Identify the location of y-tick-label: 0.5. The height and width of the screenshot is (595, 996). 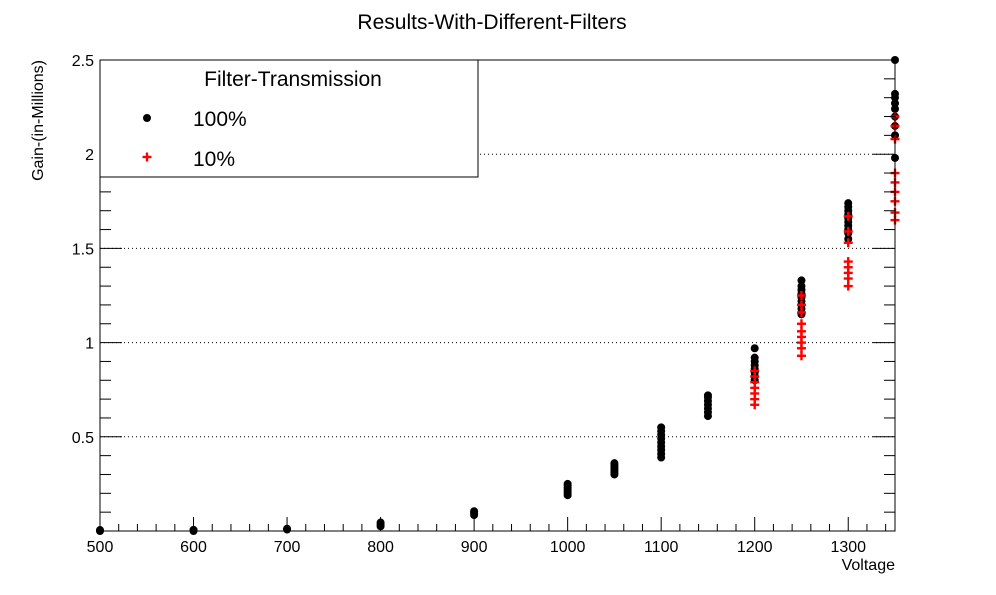
(83, 438).